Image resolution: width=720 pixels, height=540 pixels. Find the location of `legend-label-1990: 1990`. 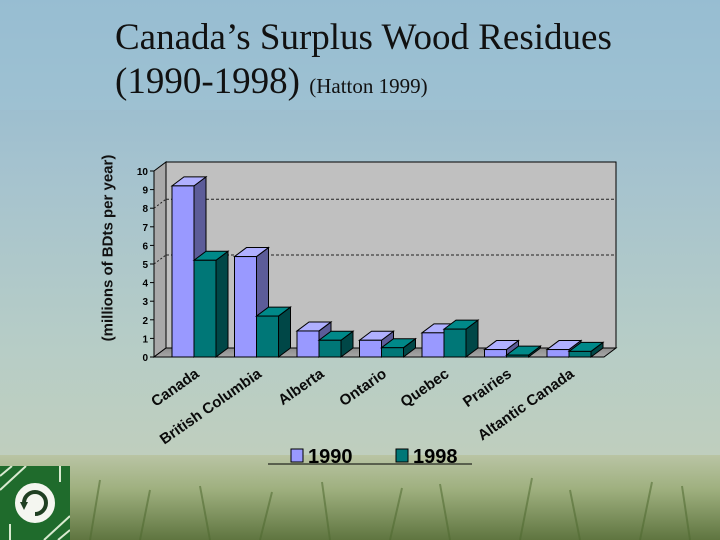

legend-label-1990: 1990 is located at coordinates (330, 457).